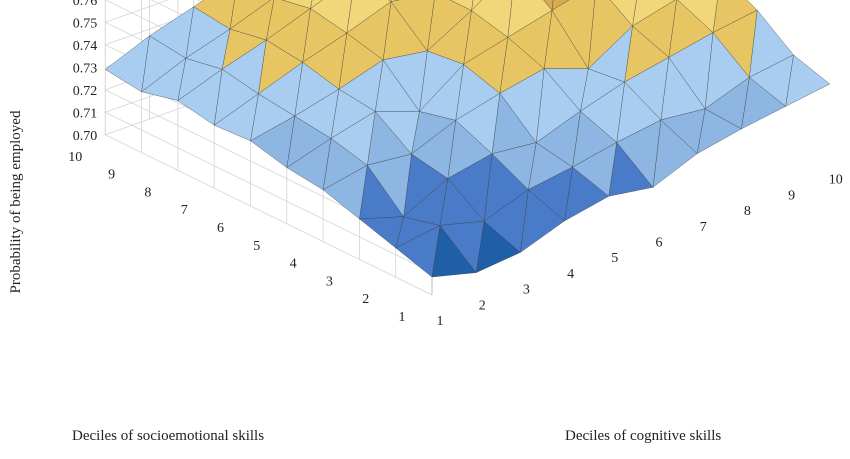 The image size is (850, 459). I want to click on z-tick-label: 0.71, so click(85, 113).